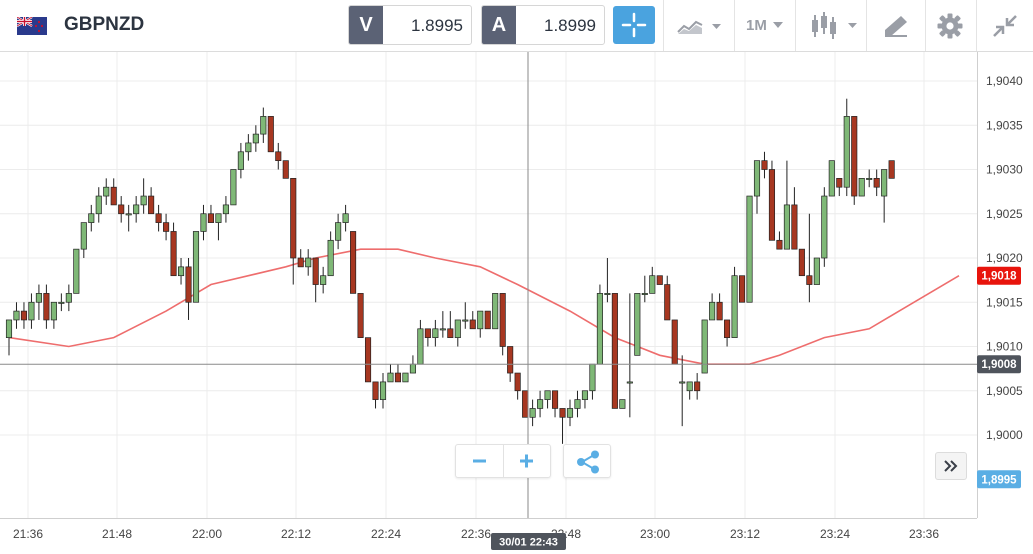 Image resolution: width=1033 pixels, height=554 pixels. I want to click on plus-icon, so click(526, 461).